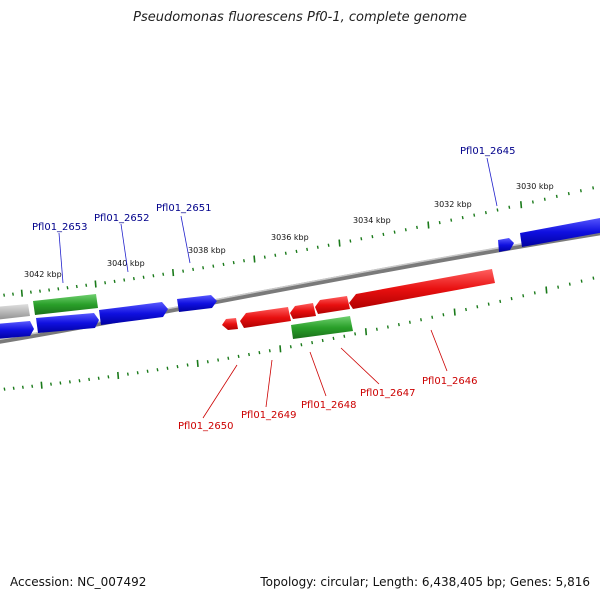 The image size is (600, 600). What do you see at coordinates (126, 263) in the screenshot?
I see `scale-tick-label: 3040 kbp` at bounding box center [126, 263].